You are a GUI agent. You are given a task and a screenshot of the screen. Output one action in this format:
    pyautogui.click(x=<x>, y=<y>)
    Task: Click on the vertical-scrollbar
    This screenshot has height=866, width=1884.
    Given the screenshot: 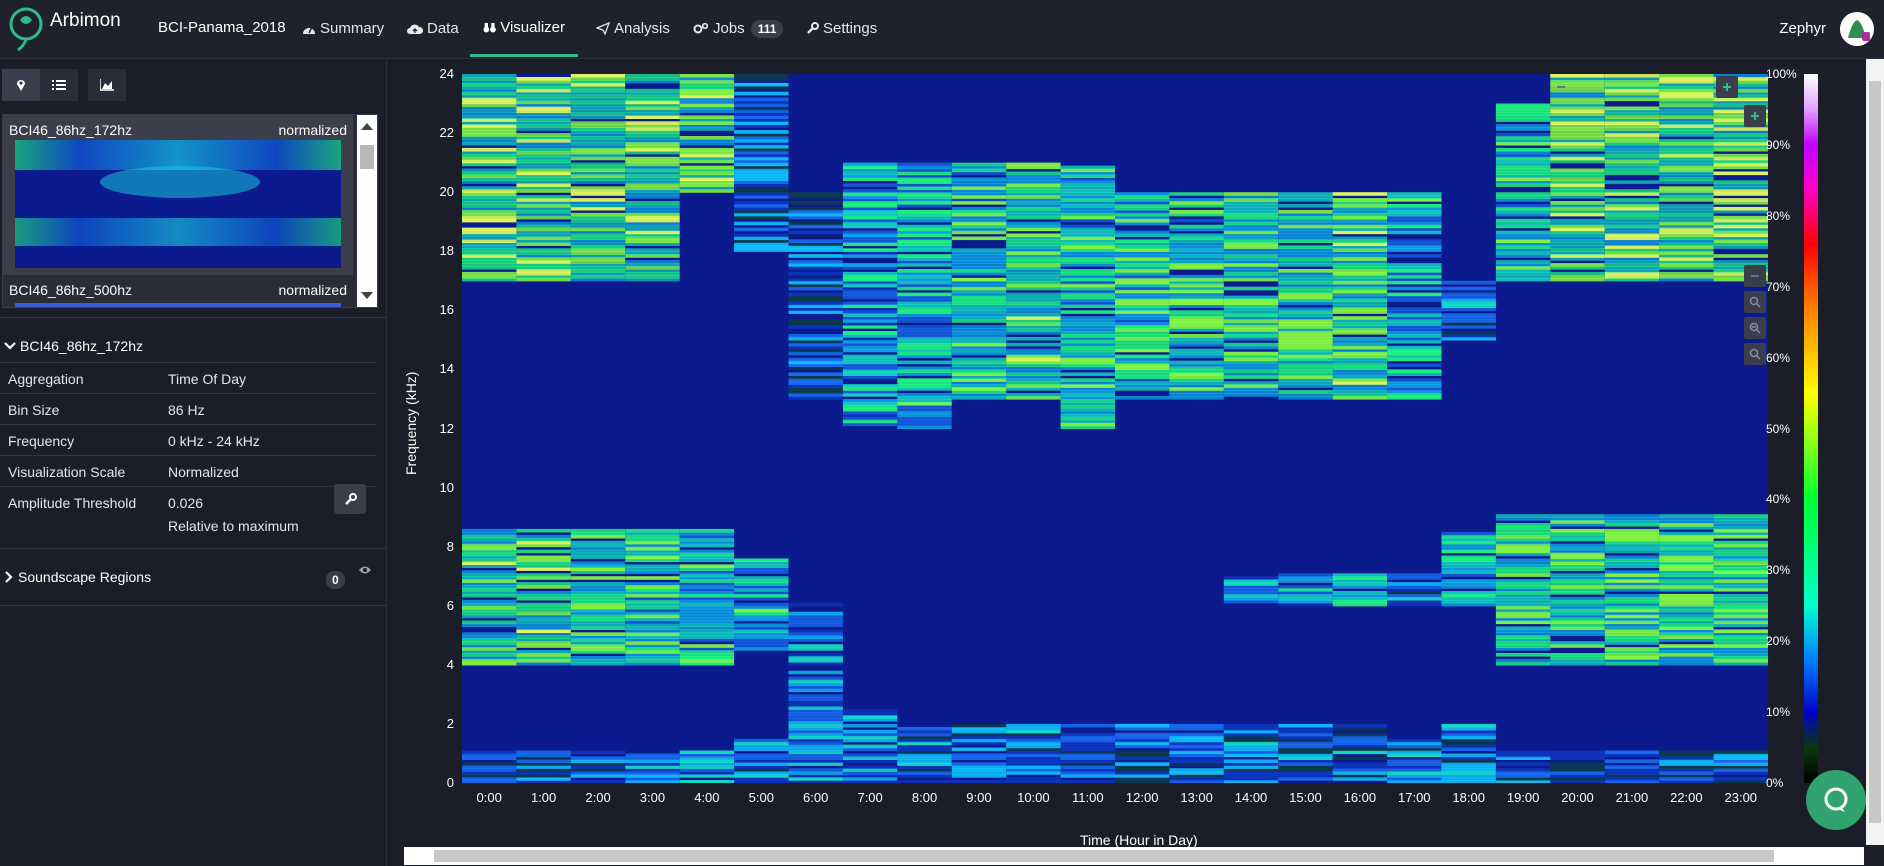 What is the action you would take?
    pyautogui.click(x=1875, y=452)
    